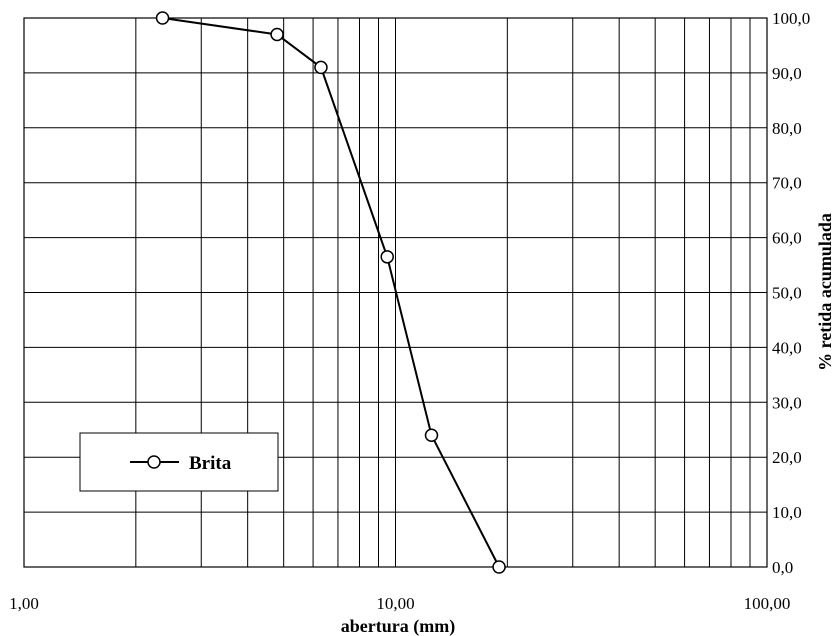 The height and width of the screenshot is (636, 838). What do you see at coordinates (787, 347) in the screenshot?
I see `y-tick-label: 40,0` at bounding box center [787, 347].